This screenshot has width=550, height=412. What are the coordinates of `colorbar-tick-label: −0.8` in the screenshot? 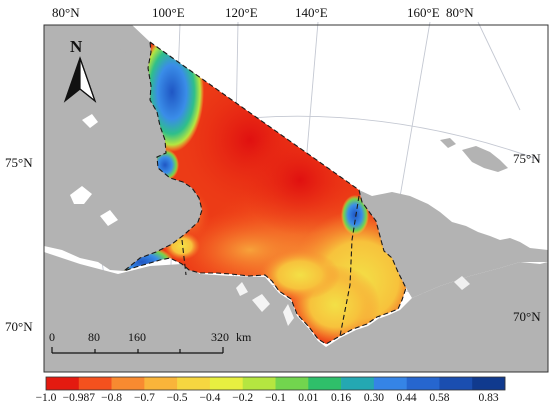 It's located at (112, 398).